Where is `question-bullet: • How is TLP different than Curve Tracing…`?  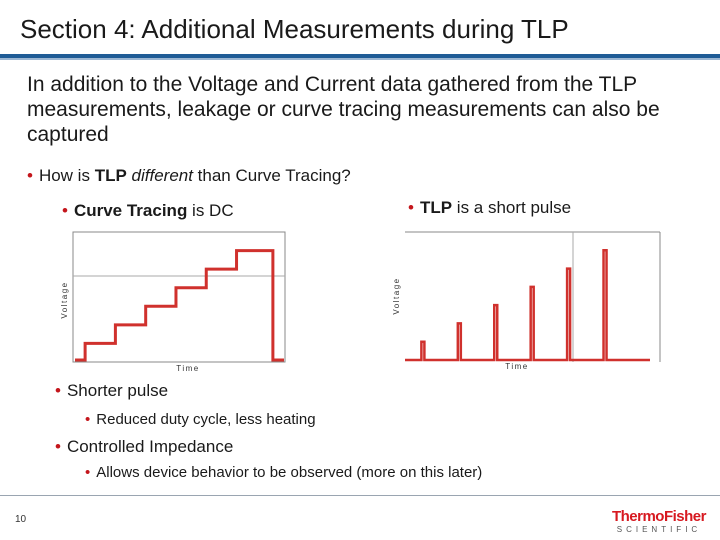 question-bullet: • How is TLP different than Curve Tracing… is located at coordinates (189, 176).